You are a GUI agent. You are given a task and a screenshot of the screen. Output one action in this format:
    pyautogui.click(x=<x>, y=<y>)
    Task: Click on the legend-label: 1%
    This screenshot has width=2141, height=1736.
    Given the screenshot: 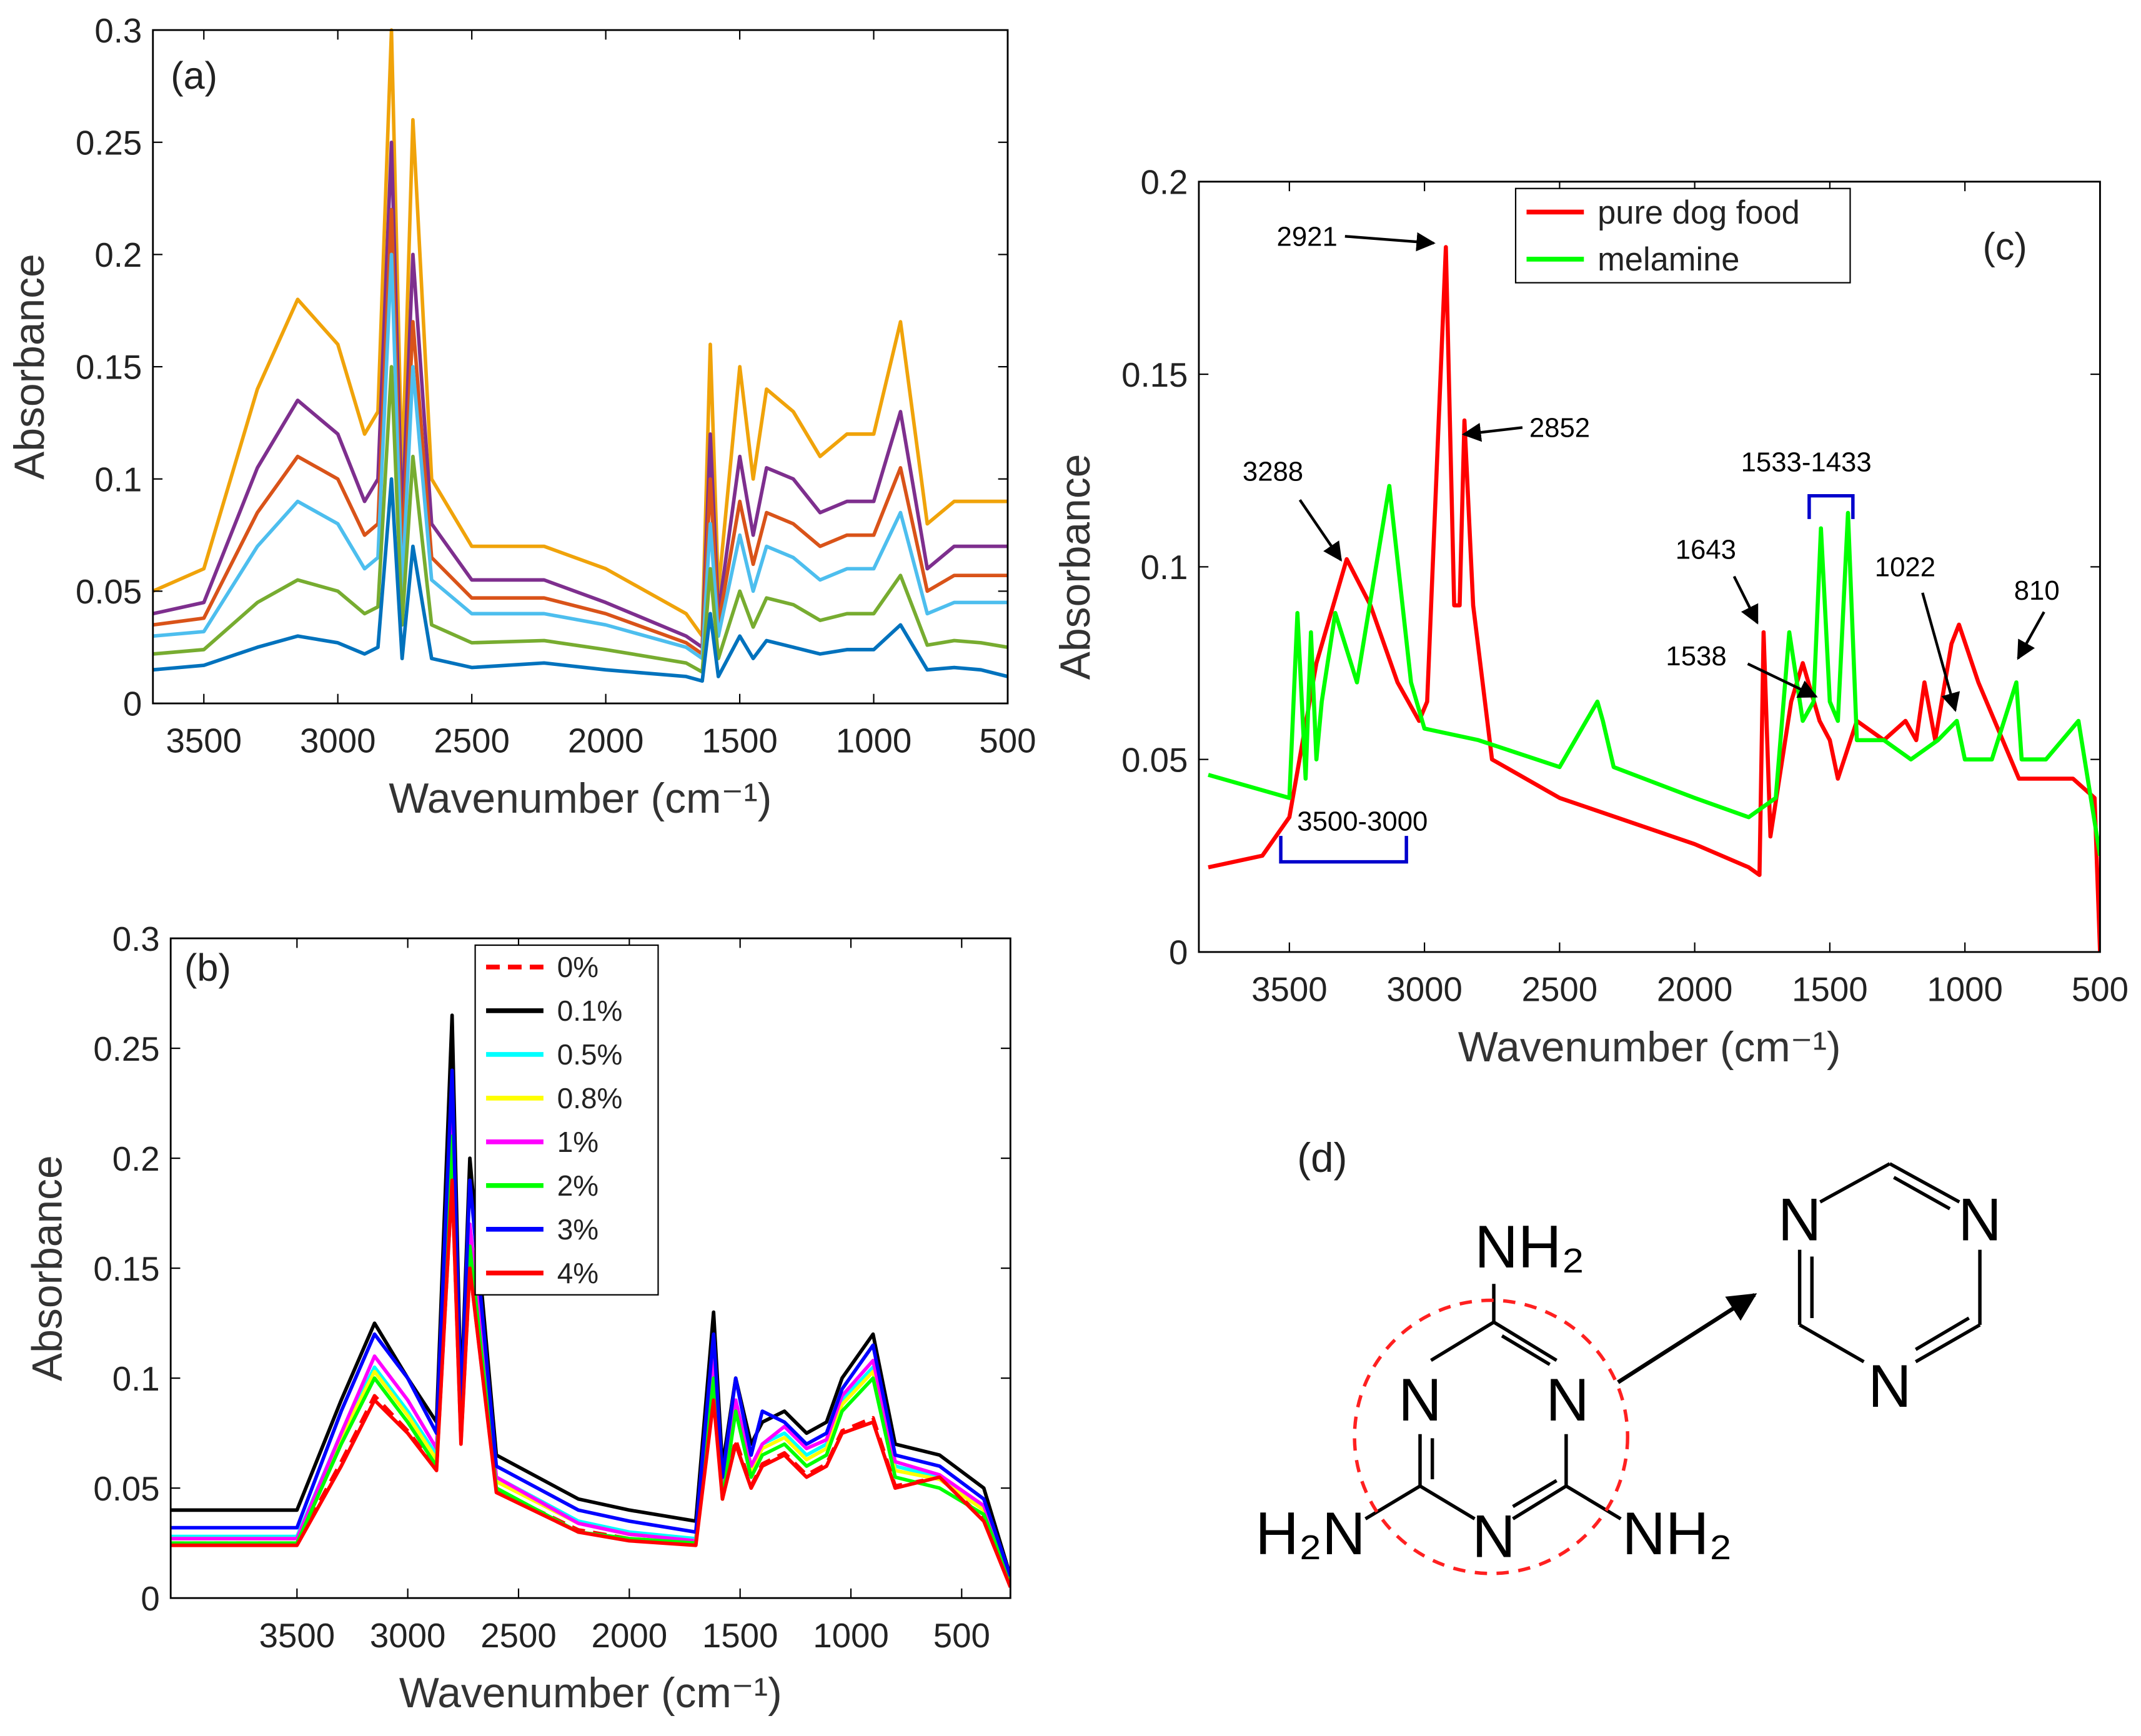 What is the action you would take?
    pyautogui.click(x=578, y=1142)
    